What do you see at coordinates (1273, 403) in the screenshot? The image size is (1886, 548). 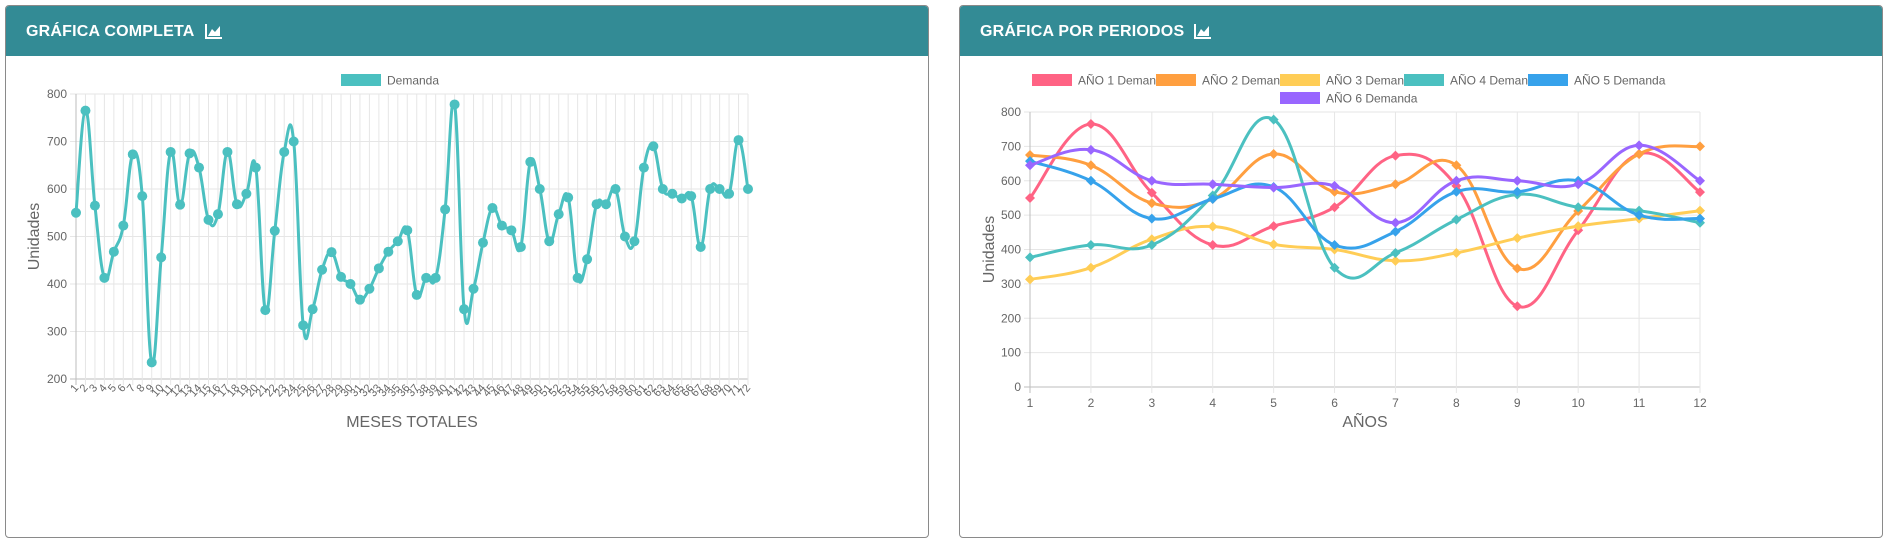 I see `x-tick-label: 5` at bounding box center [1273, 403].